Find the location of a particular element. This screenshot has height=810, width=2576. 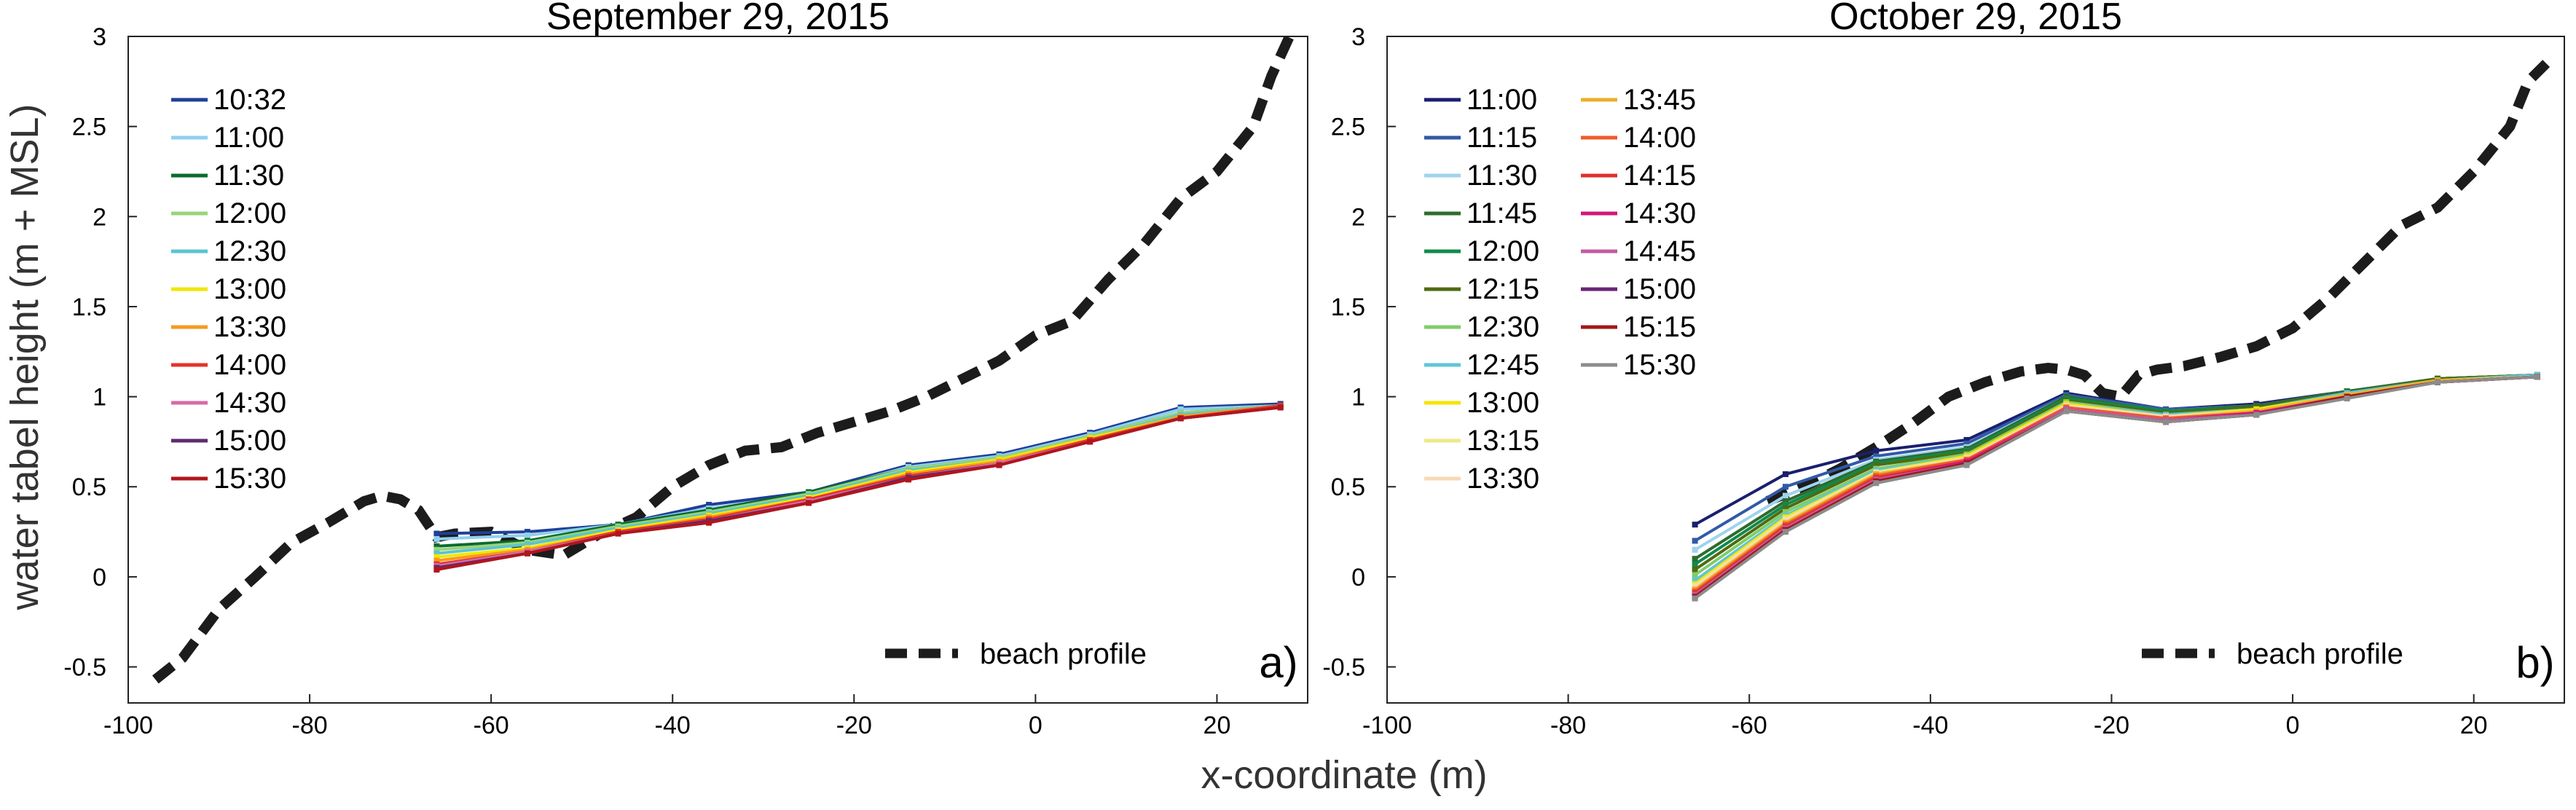

legend-entry-label: 15:15 is located at coordinates (1659, 327).